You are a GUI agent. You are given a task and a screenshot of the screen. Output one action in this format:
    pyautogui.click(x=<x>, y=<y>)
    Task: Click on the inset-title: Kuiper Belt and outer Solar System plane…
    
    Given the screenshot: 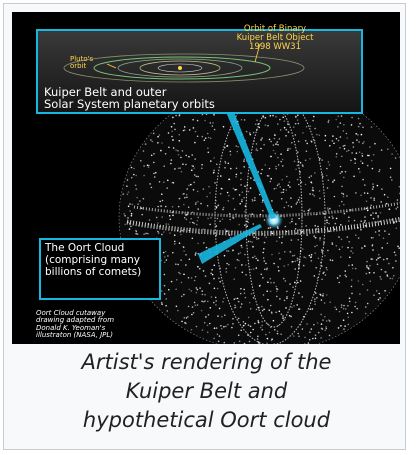 What is the action you would take?
    pyautogui.click(x=129, y=98)
    